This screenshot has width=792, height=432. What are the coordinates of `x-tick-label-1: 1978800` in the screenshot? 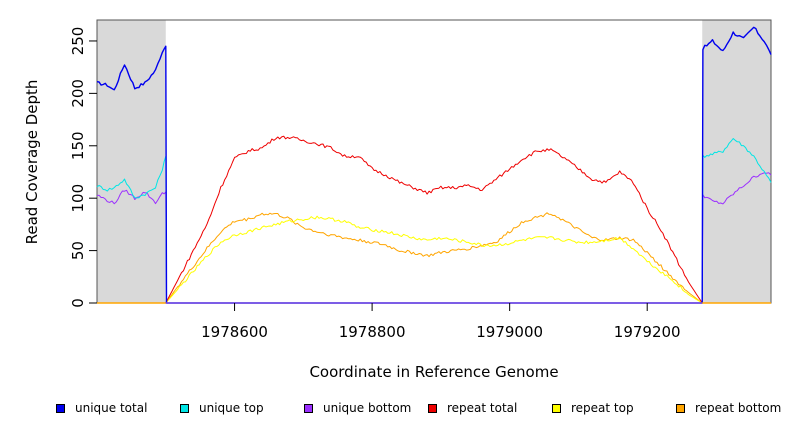 It's located at (372, 332).